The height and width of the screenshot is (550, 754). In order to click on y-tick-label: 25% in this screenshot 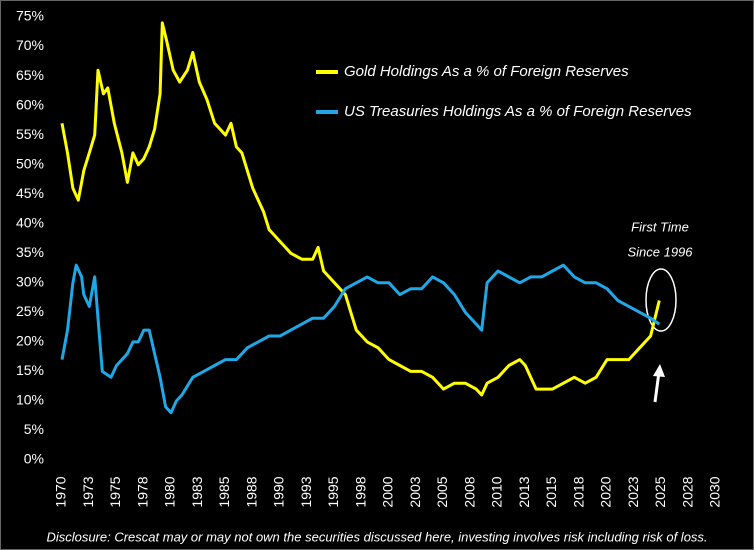, I will do `click(30, 311)`.